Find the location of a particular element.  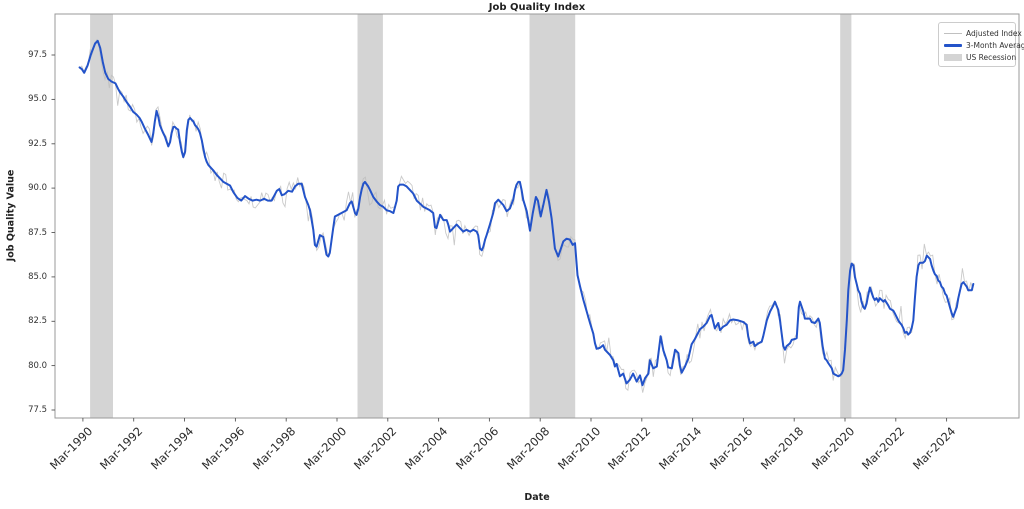

legend-item-us-recession: US Recession is located at coordinates (980, 57).